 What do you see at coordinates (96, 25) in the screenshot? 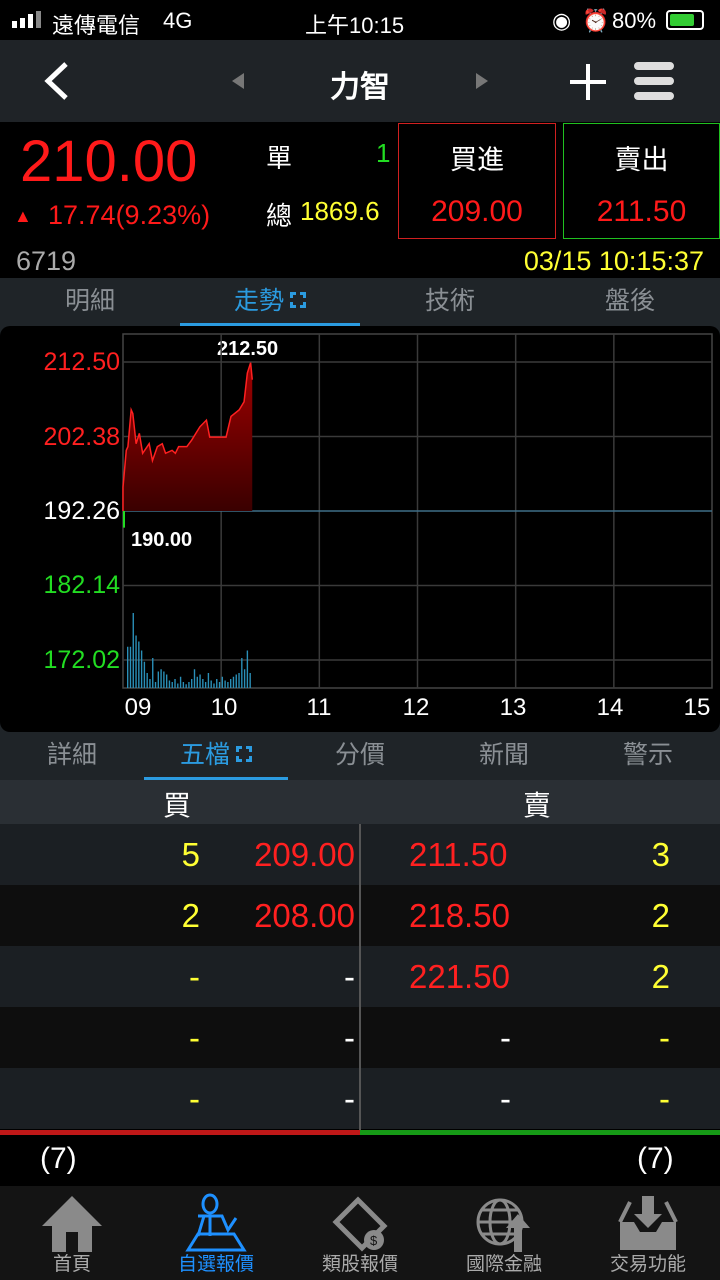
I see `carrier: 遠傳電信` at bounding box center [96, 25].